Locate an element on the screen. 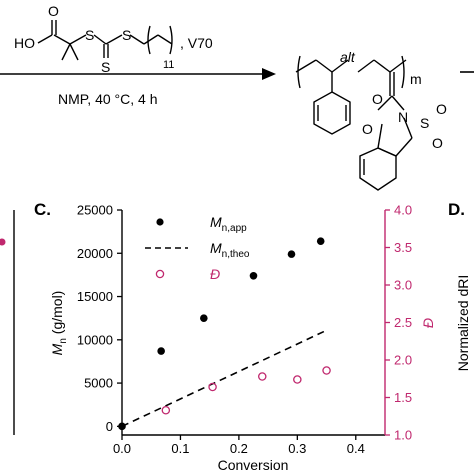 Image resolution: width=474 pixels, height=474 pixels. y-right-tick-label-3: 2.5 is located at coordinates (403, 322).